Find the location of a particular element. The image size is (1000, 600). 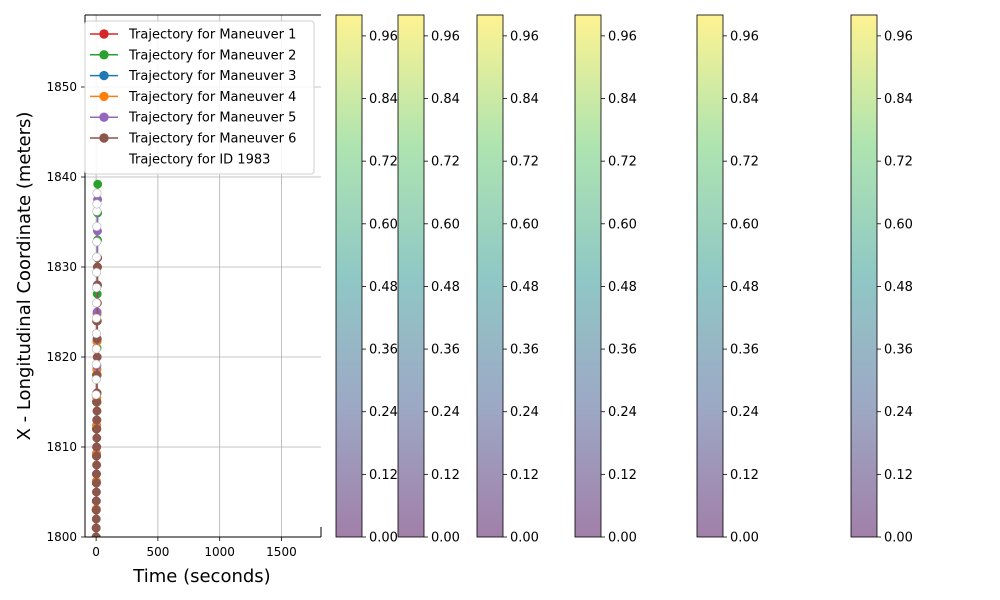

x-axis-label: Time (seconds) is located at coordinates (201, 576).